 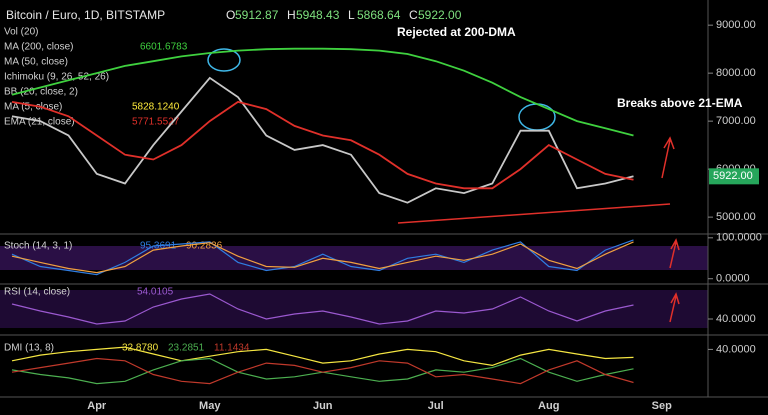 I want to click on ohlc-key: C, so click(x=413, y=15).